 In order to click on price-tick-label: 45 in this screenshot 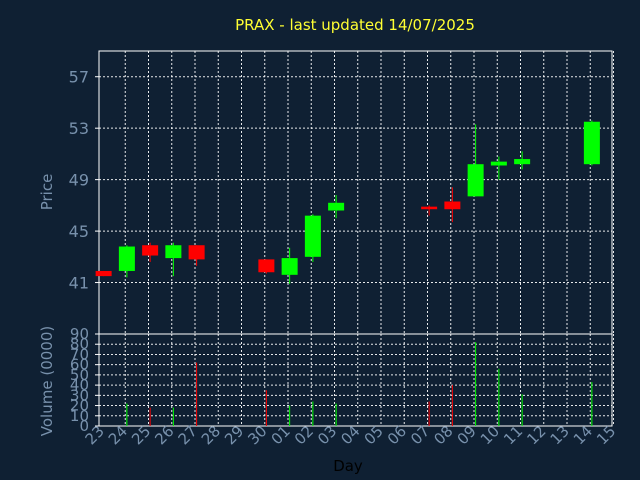, I will do `click(79, 231)`.